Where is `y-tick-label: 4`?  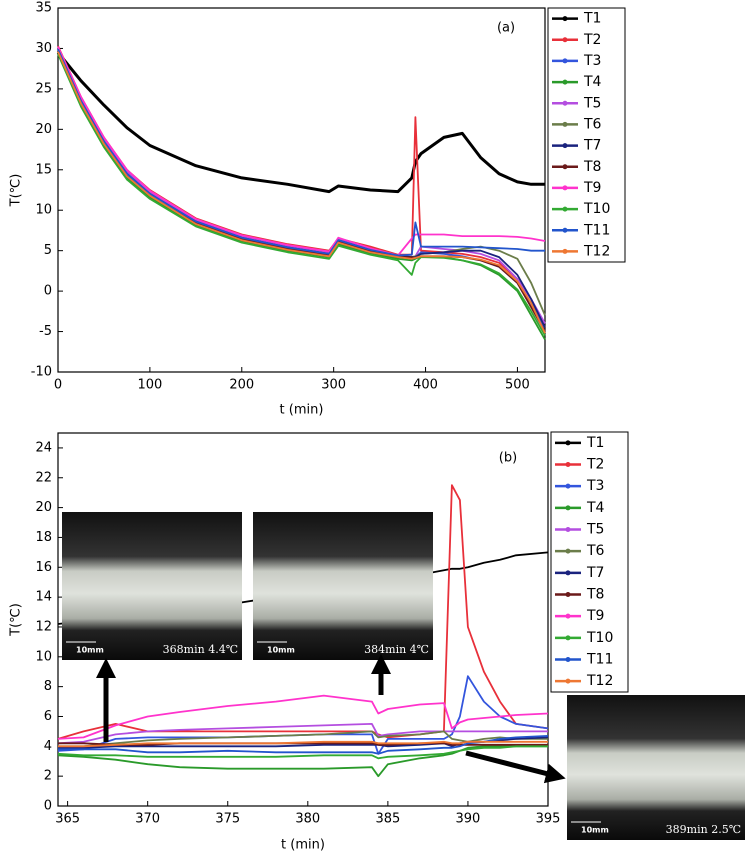
y-tick-label: 4 is located at coordinates (48, 746).